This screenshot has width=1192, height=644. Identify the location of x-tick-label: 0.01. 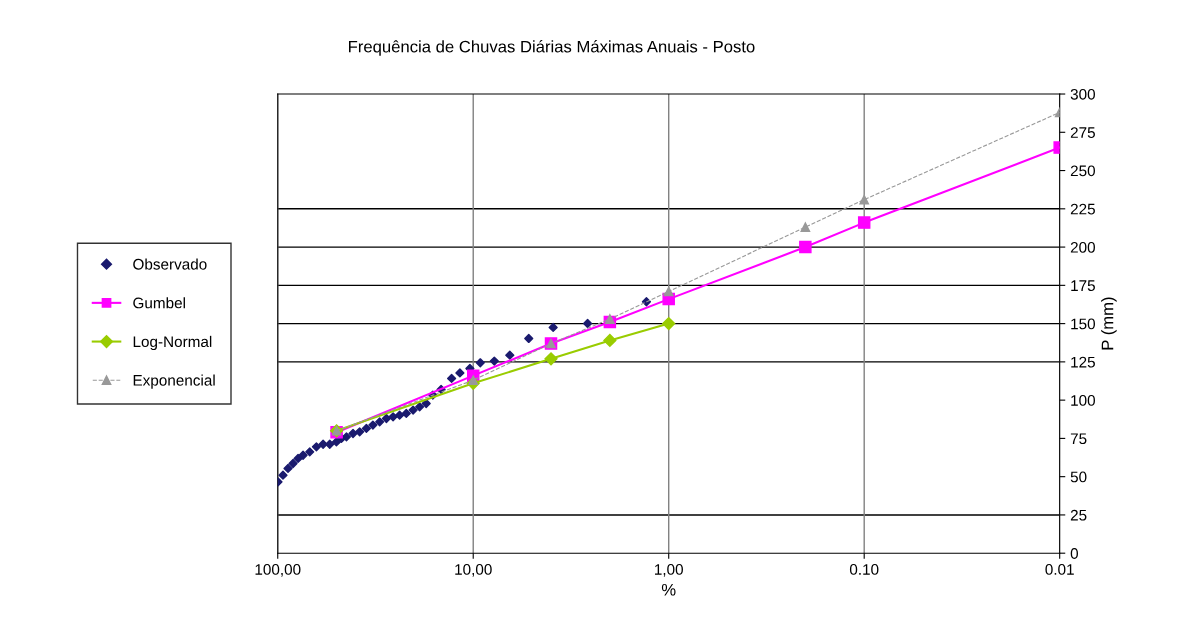
(1059, 569).